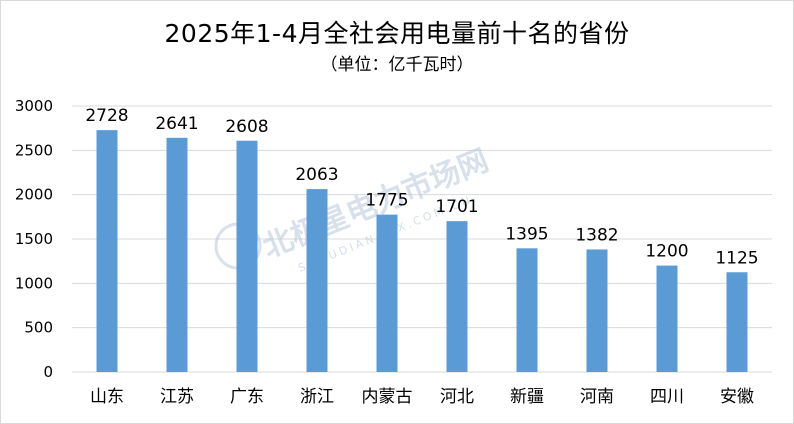 This screenshot has height=424, width=794. I want to click on x-category-label: 广东, so click(247, 397).